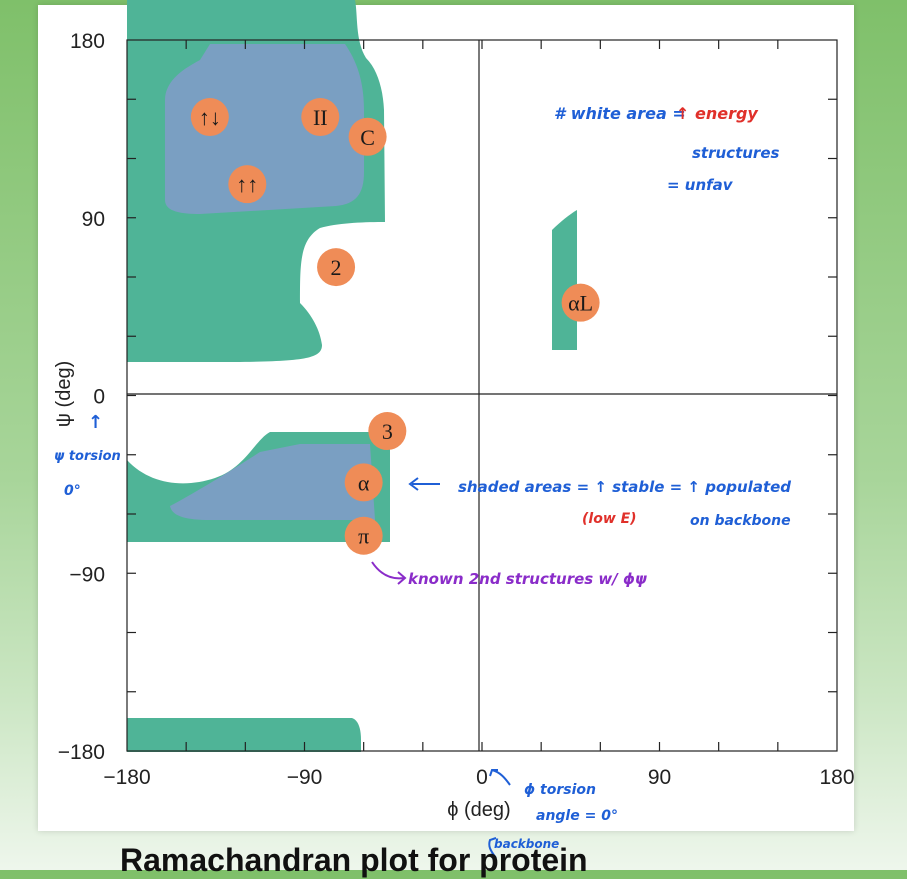 The width and height of the screenshot is (907, 879). Describe the element at coordinates (500, 777) in the screenshot. I see `phi-arrow` at that location.